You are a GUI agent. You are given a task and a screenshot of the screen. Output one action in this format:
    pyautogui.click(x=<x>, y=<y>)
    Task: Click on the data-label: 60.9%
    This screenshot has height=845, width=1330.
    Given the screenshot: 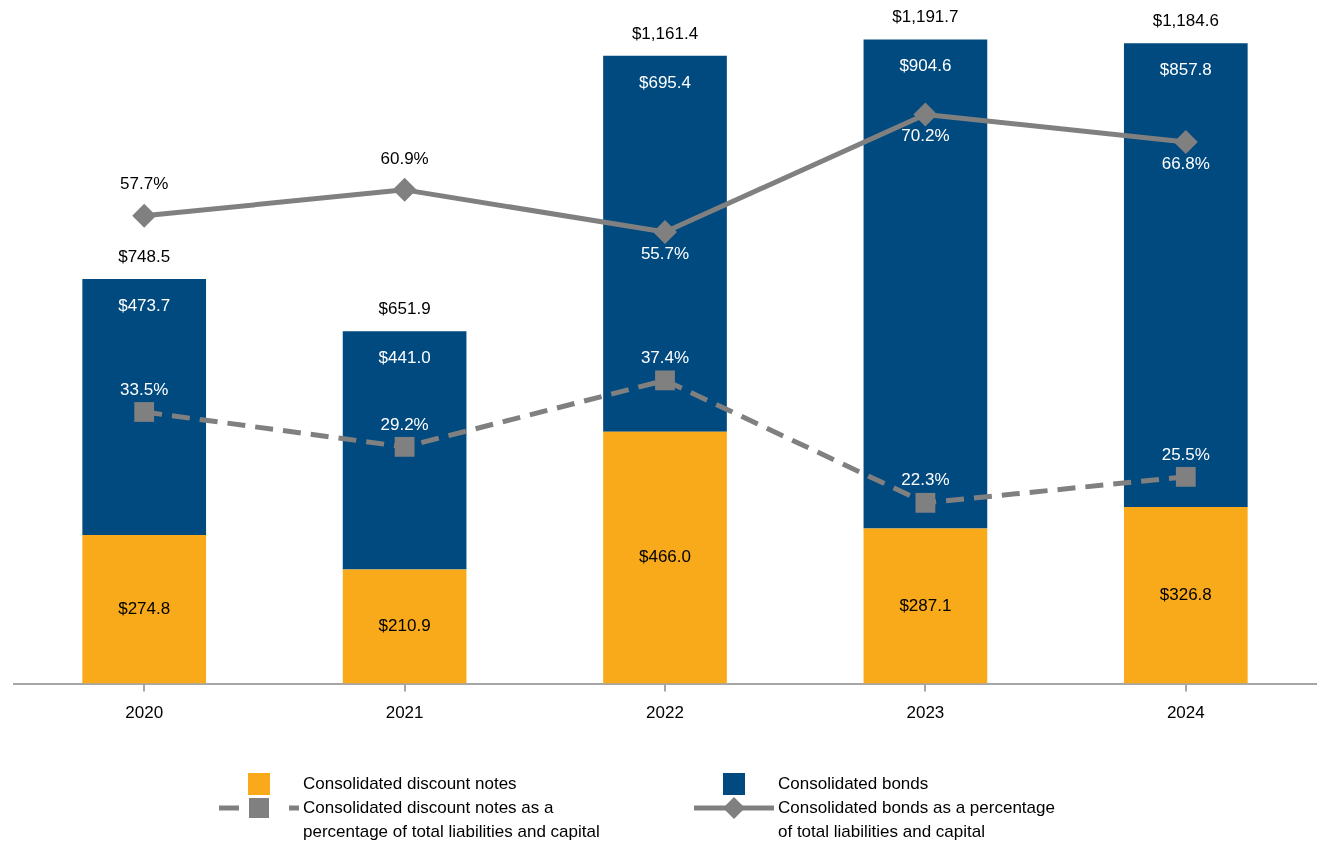 What is the action you would take?
    pyautogui.click(x=404, y=158)
    